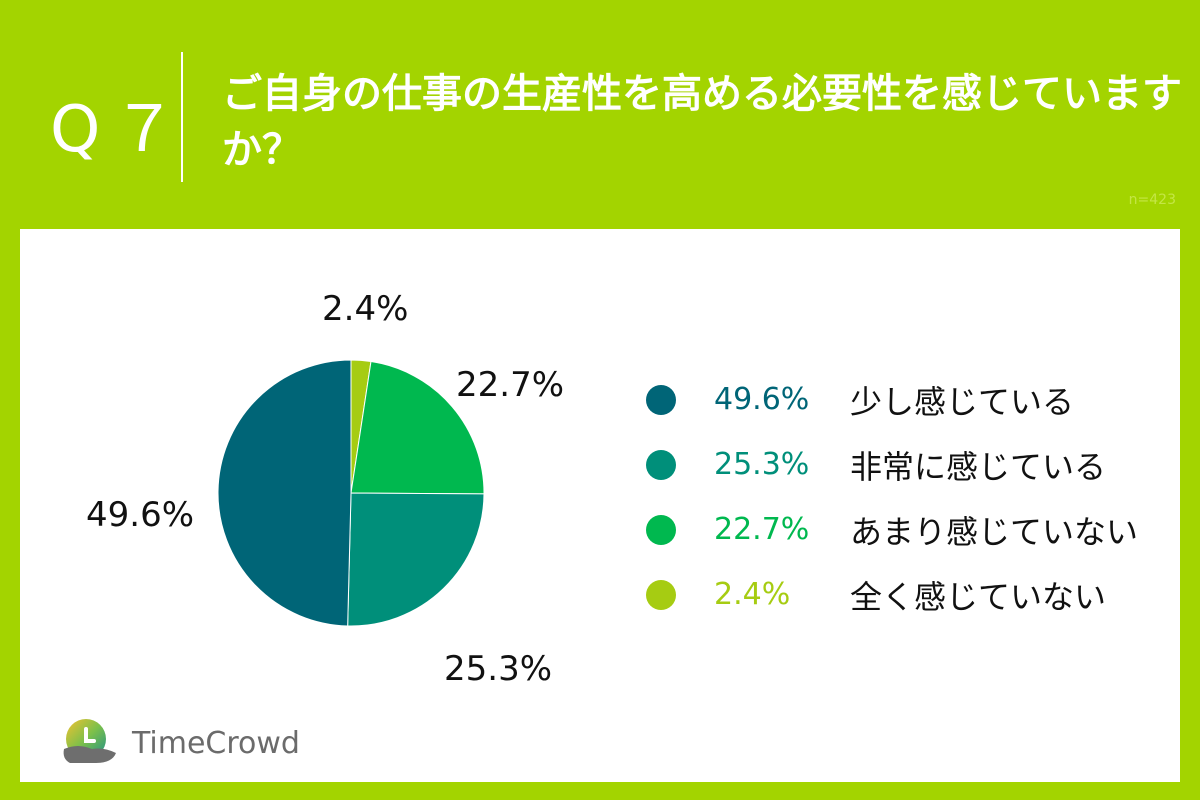 The height and width of the screenshot is (800, 1200). I want to click on legend-percentage: 2.4%, so click(752, 594).